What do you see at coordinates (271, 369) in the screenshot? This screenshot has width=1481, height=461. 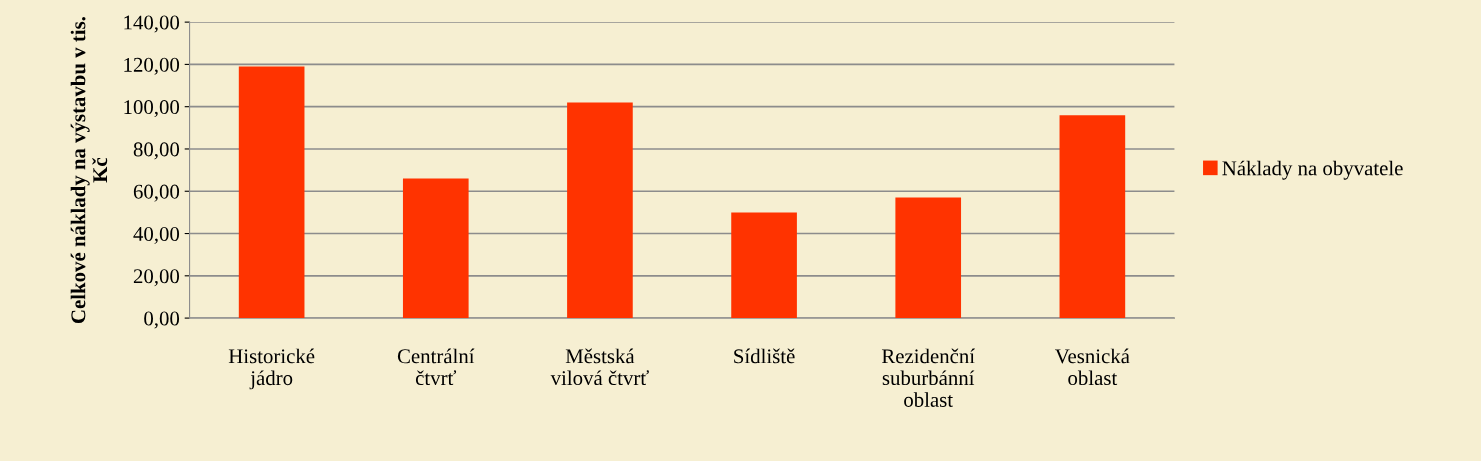 I see `x-tick-label: Historické jádro` at bounding box center [271, 369].